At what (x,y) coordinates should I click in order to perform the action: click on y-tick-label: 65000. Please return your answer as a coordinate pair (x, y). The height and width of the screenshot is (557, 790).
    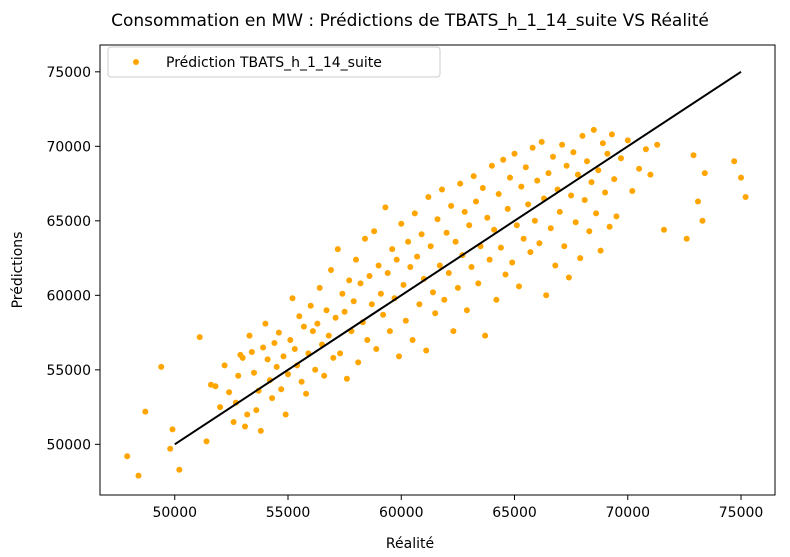
    Looking at the image, I should click on (68, 222).